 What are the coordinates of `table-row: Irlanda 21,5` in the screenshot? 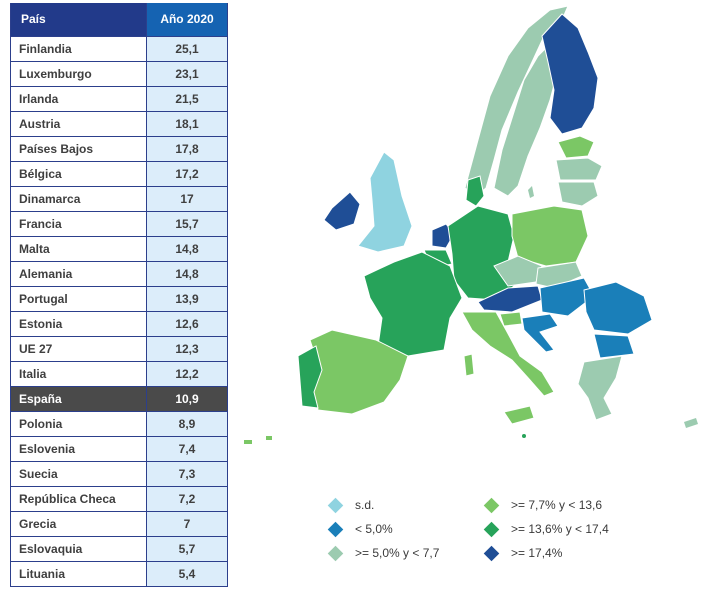 It's located at (119, 99).